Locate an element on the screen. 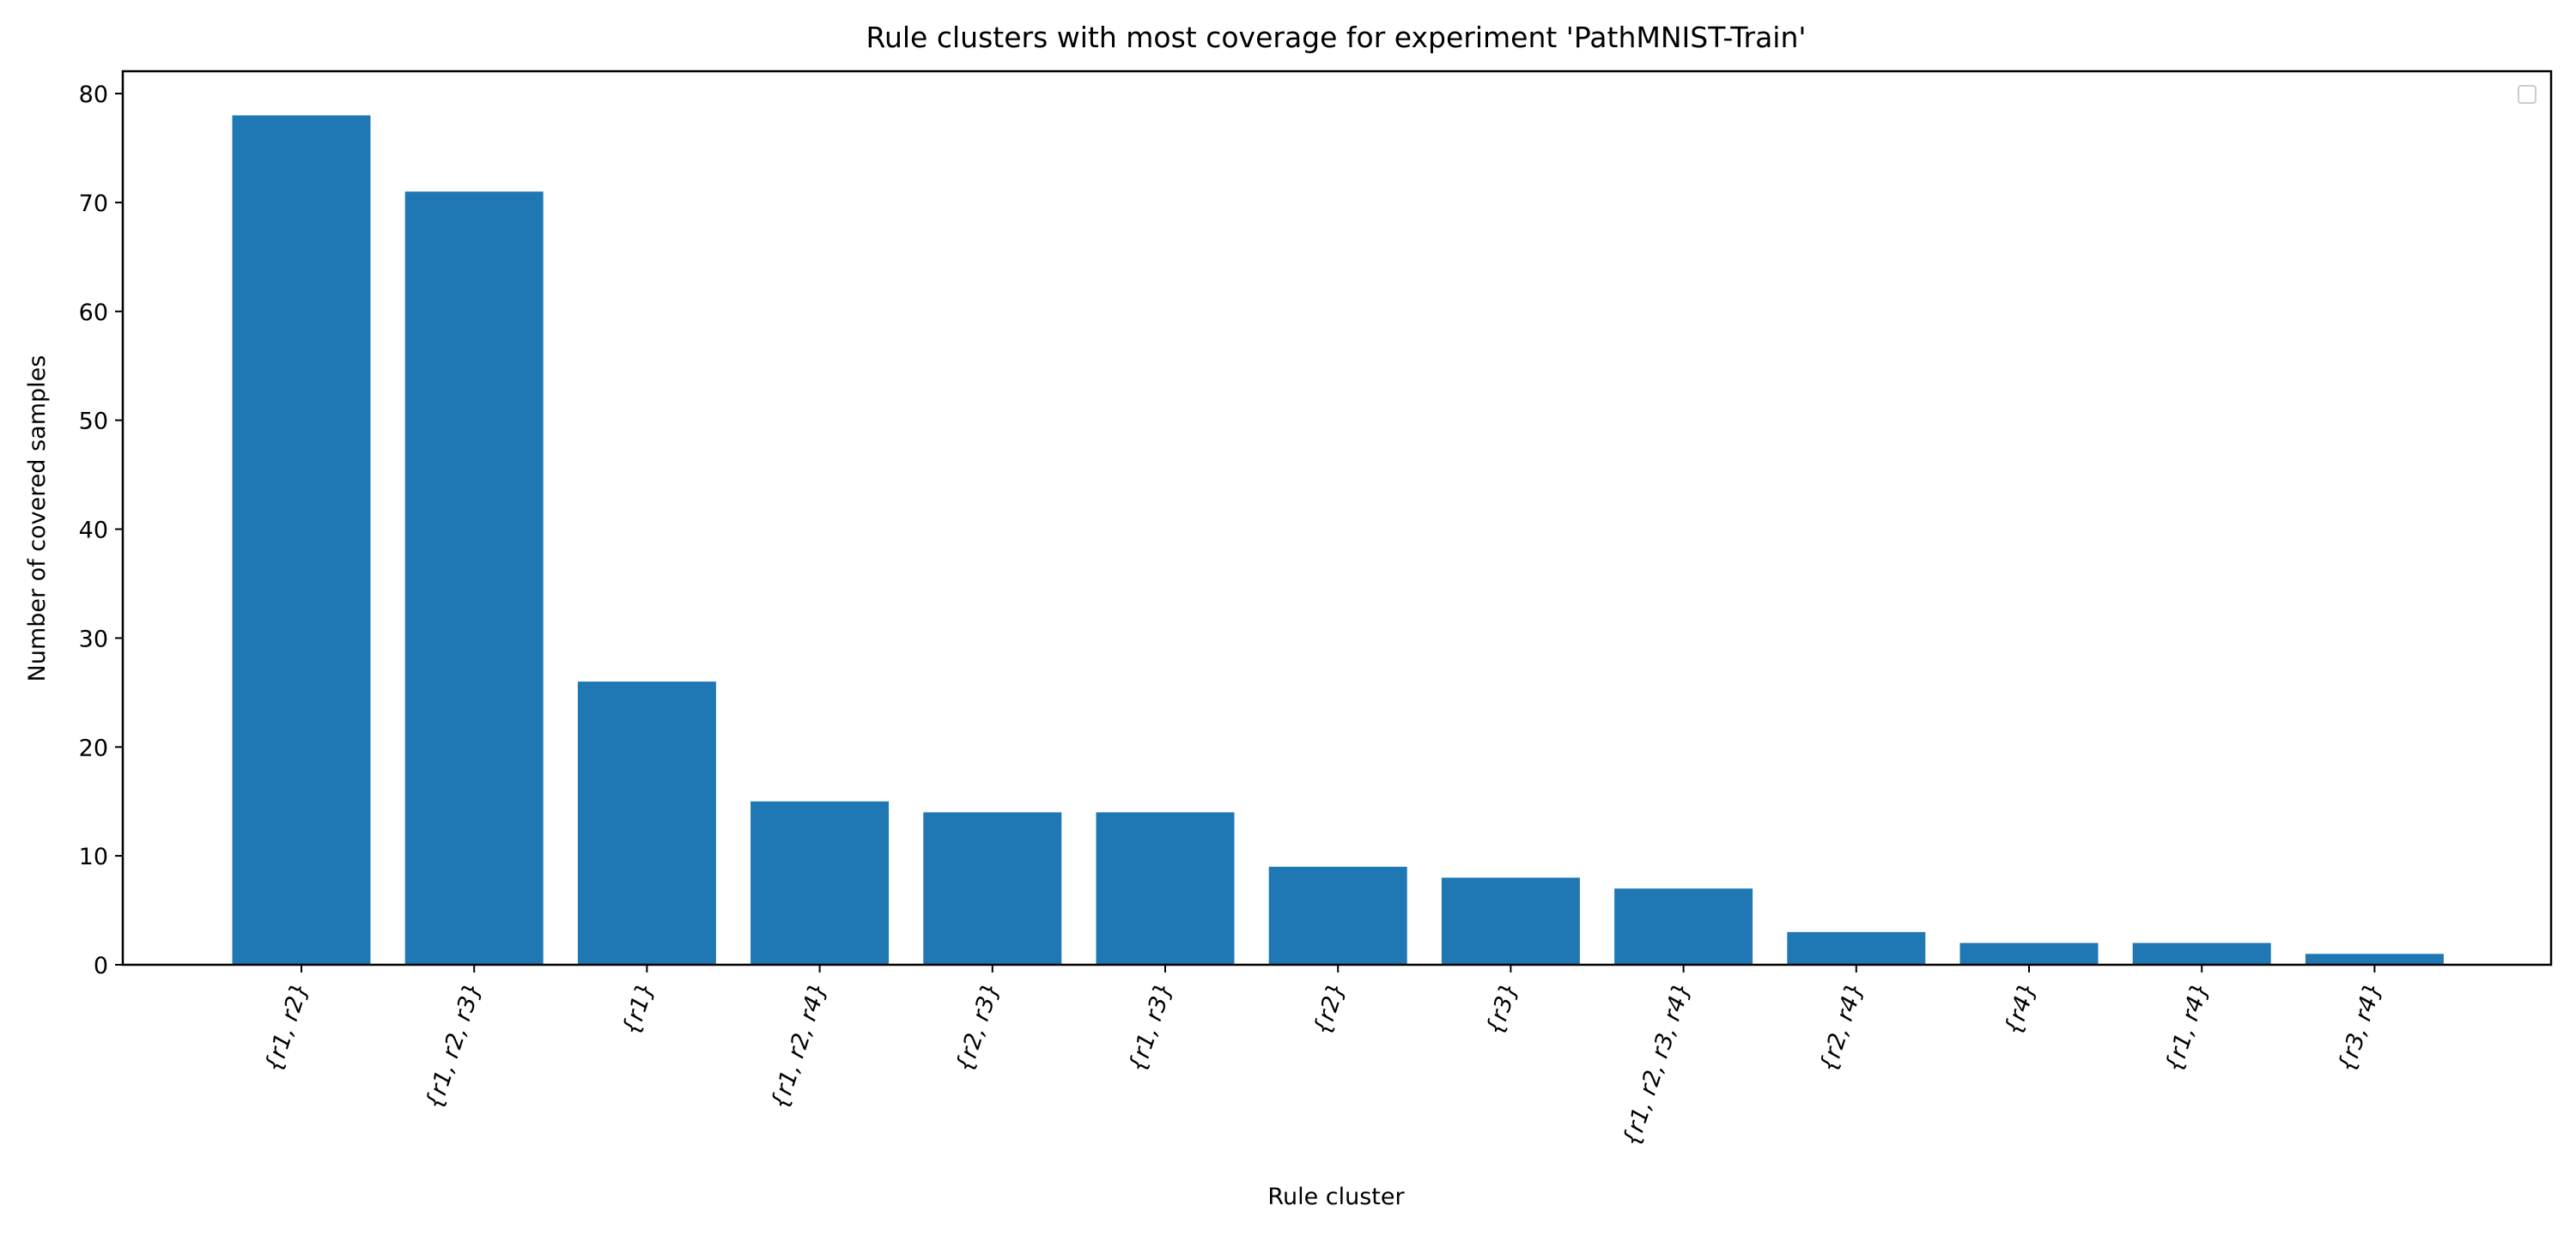  y-tick-label: 0 is located at coordinates (101, 966).